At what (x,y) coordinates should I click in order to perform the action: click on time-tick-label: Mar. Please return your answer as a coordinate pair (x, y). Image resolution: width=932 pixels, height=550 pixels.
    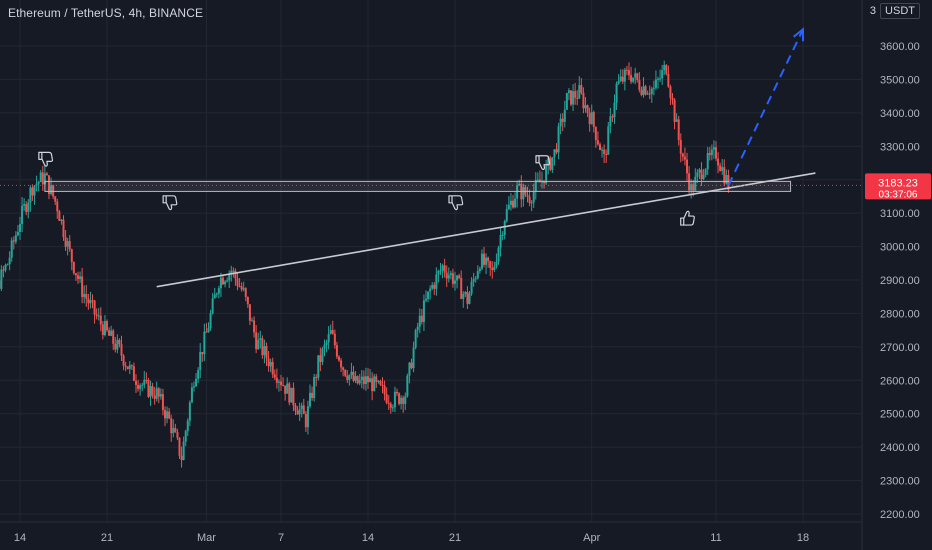
    Looking at the image, I should click on (206, 538).